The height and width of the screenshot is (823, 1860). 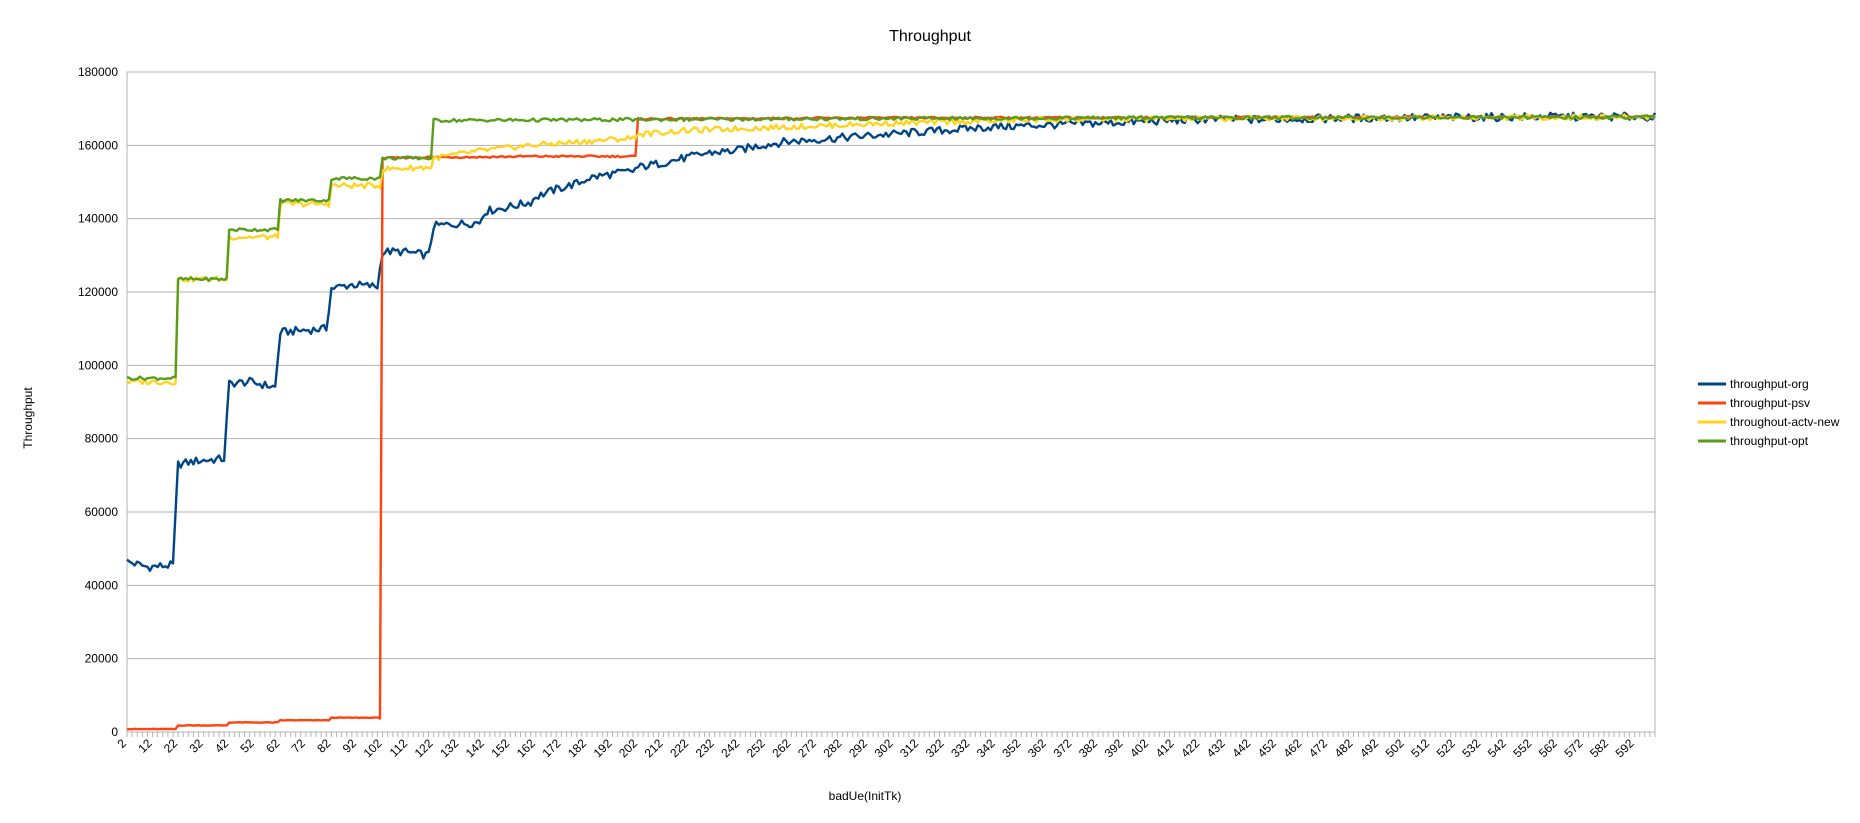 What do you see at coordinates (373, 748) in the screenshot?
I see `x-tick-label: 102` at bounding box center [373, 748].